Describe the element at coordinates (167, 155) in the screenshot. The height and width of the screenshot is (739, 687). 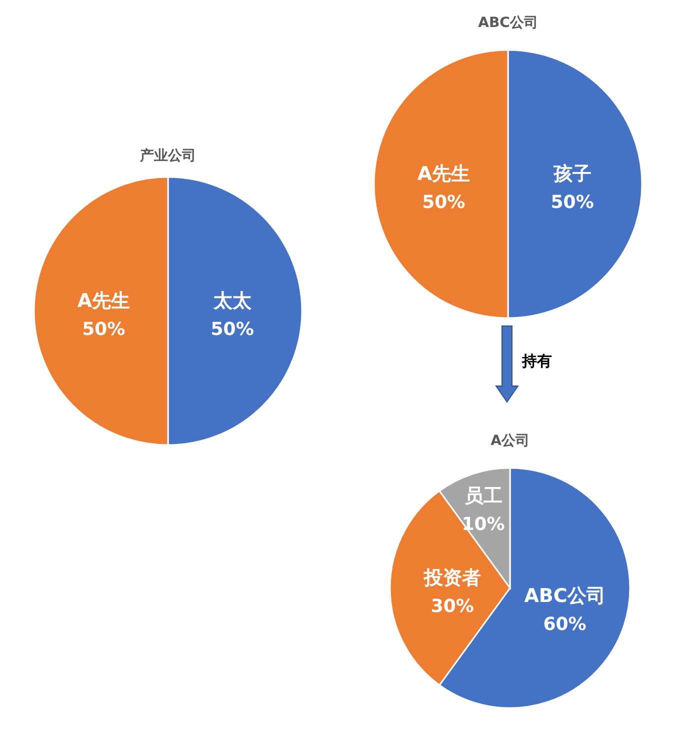
I see `chart-title: 产业公司` at that location.